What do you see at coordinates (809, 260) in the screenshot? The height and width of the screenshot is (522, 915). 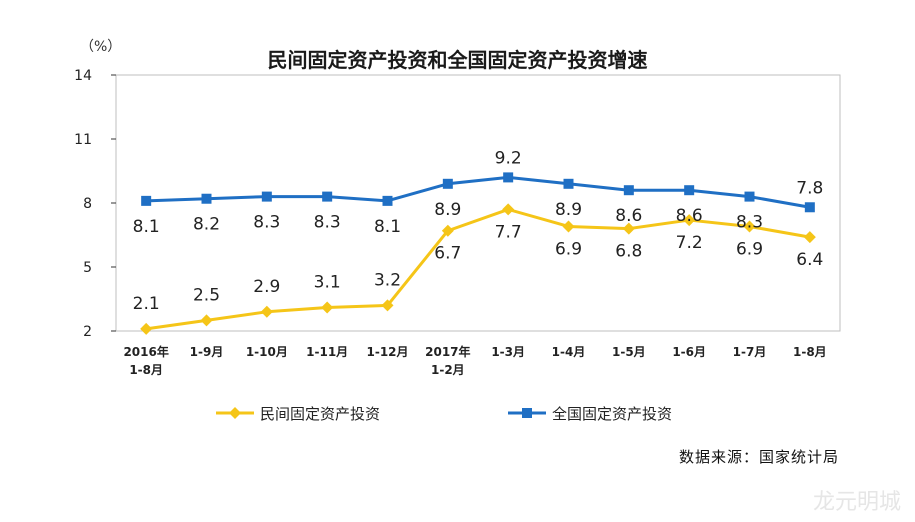 I see `data-label-private: 6.4` at bounding box center [809, 260].